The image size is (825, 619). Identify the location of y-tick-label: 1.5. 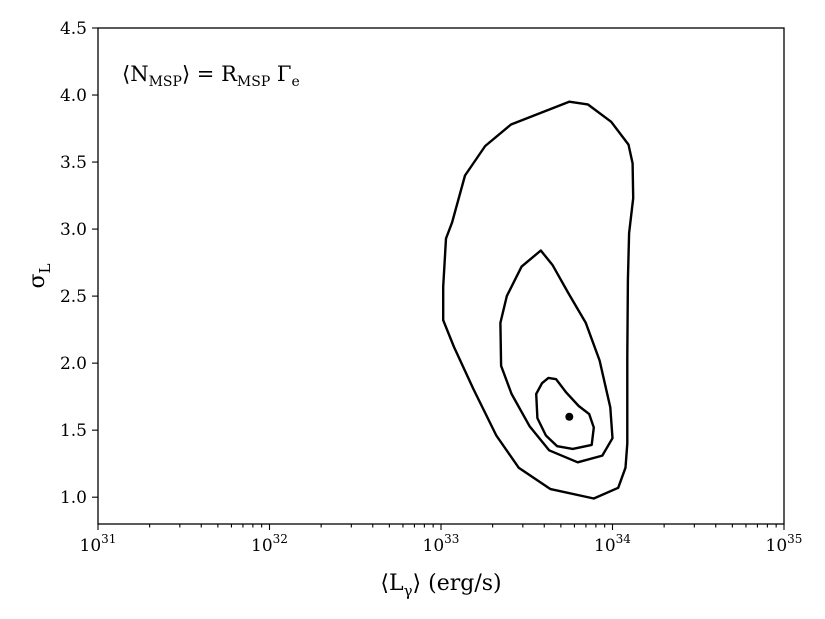
(73, 431).